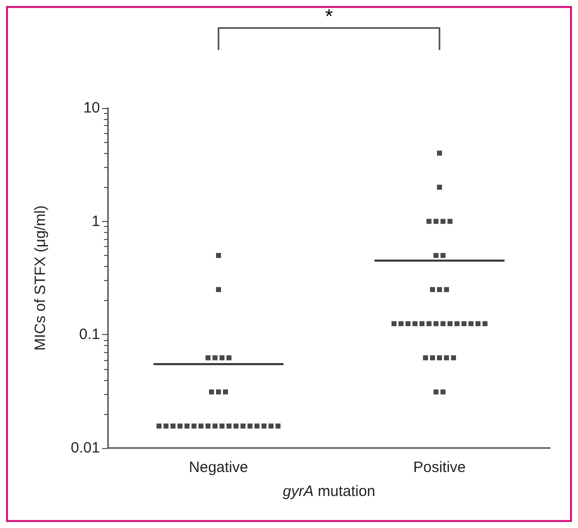  I want to click on y-axis-title: MICs of STFX (μg/ml), so click(40, 278).